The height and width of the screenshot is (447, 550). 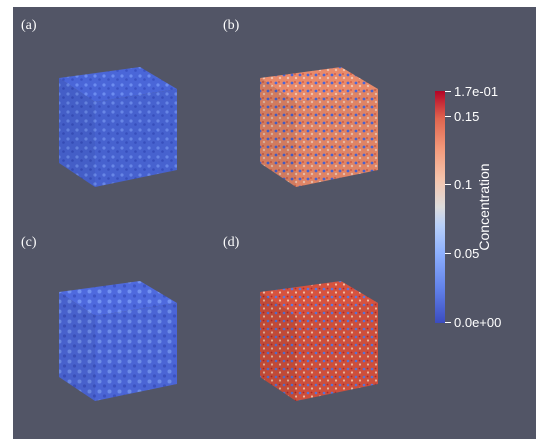 I want to click on panel-label-a: (a), so click(x=29, y=25).